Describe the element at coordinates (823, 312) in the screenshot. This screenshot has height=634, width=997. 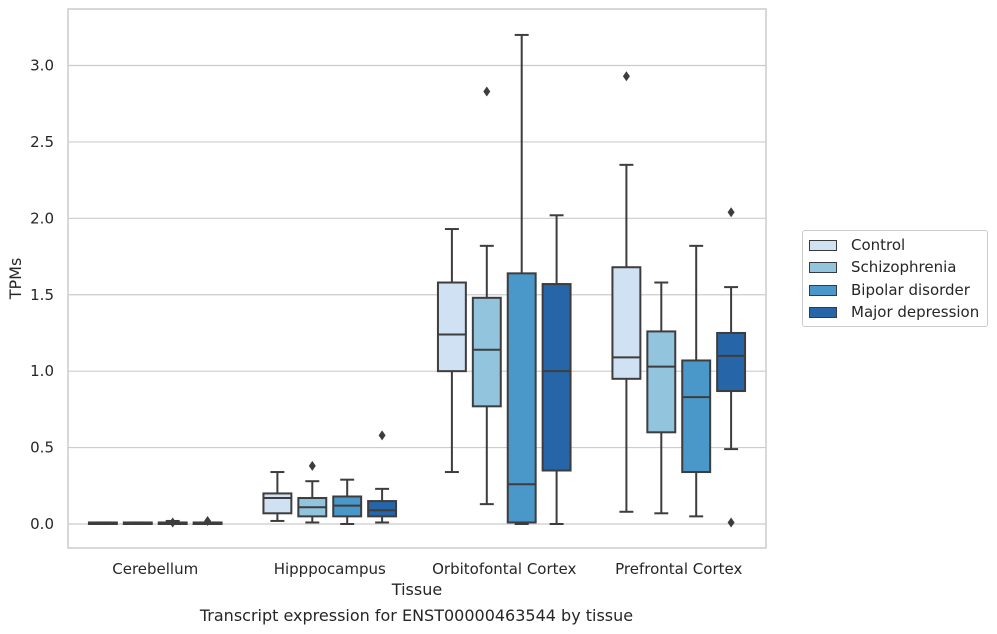
I see `legend-swatch-major-depression` at that location.